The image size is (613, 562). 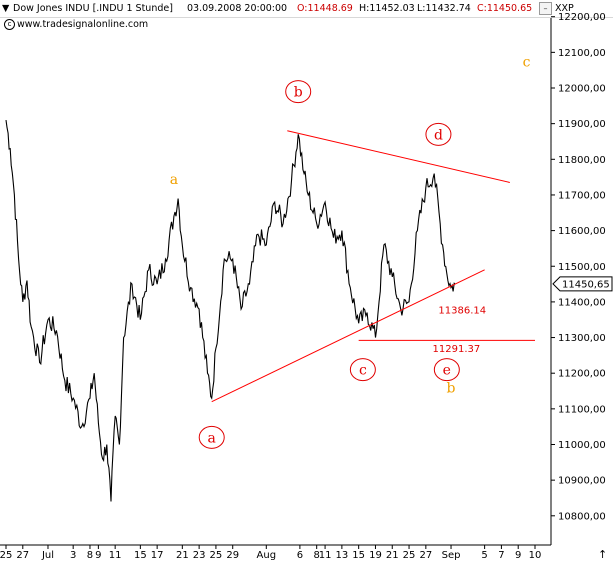 What do you see at coordinates (582, 338) in the screenshot?
I see `y-tick-label: 11300,00` at bounding box center [582, 338].